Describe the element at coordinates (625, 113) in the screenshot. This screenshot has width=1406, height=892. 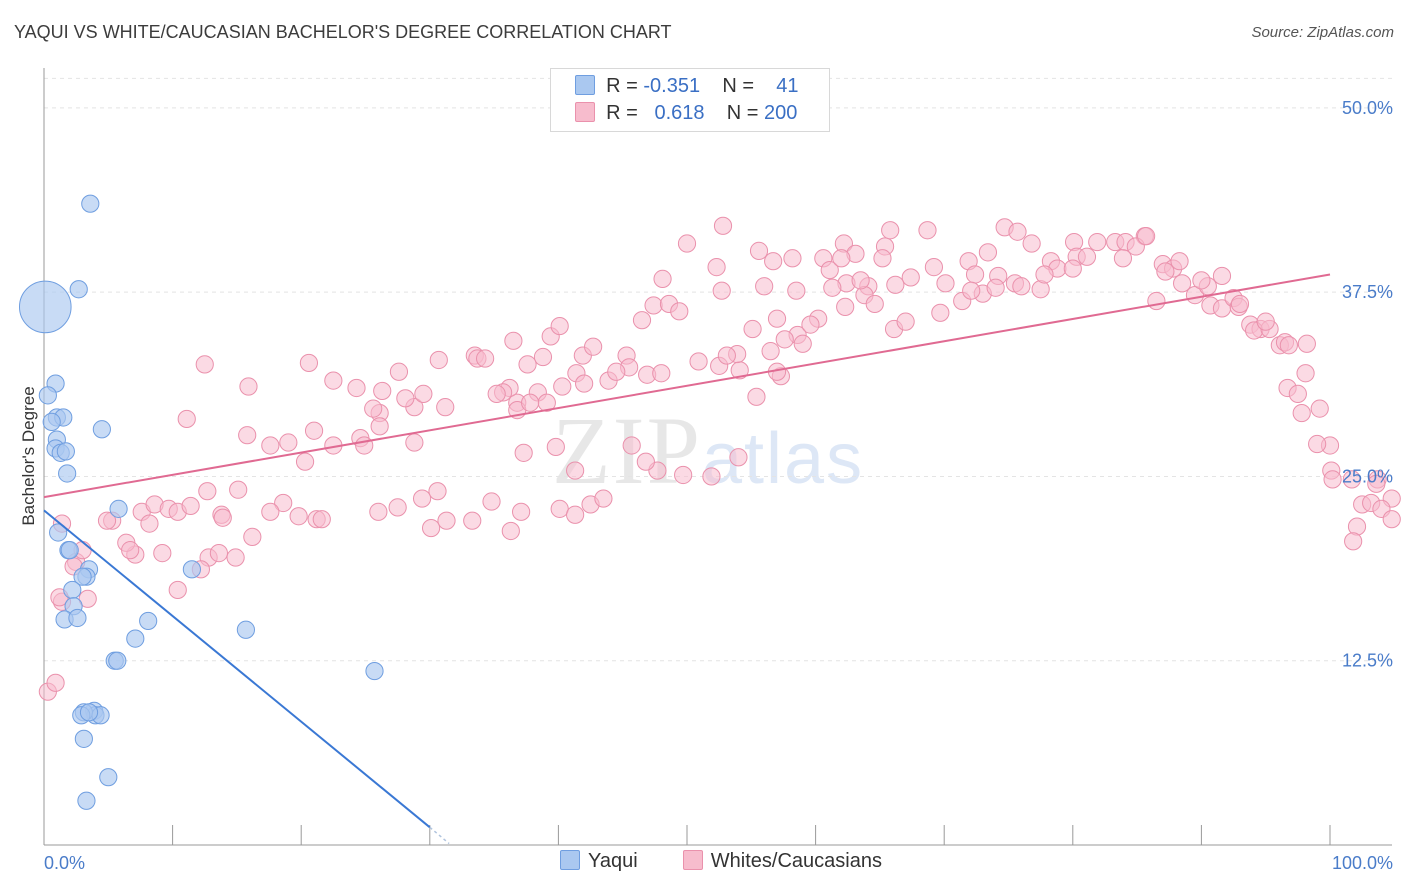
I see `legend-white-r-label: R =` at that location.